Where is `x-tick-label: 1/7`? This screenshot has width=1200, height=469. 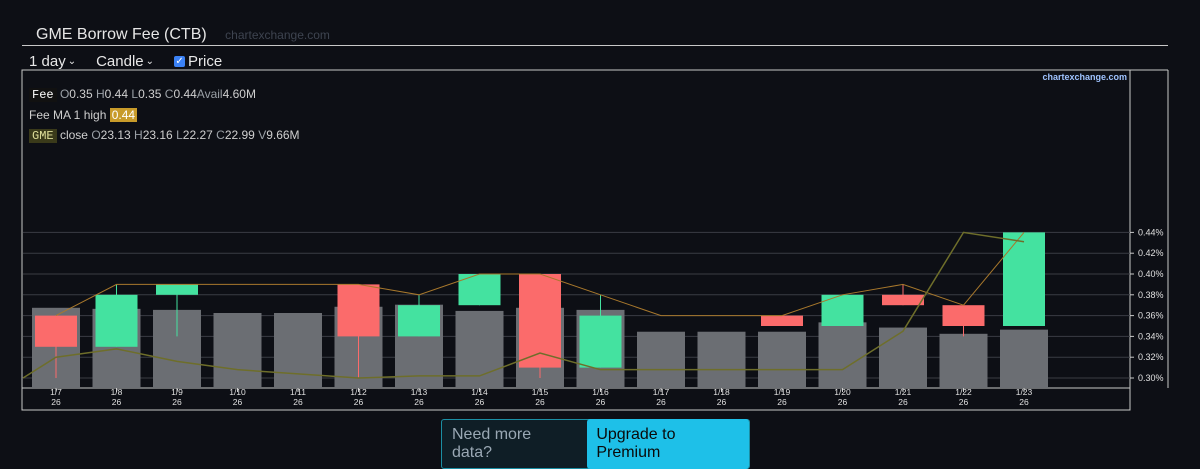 x-tick-label: 1/7 is located at coordinates (56, 392).